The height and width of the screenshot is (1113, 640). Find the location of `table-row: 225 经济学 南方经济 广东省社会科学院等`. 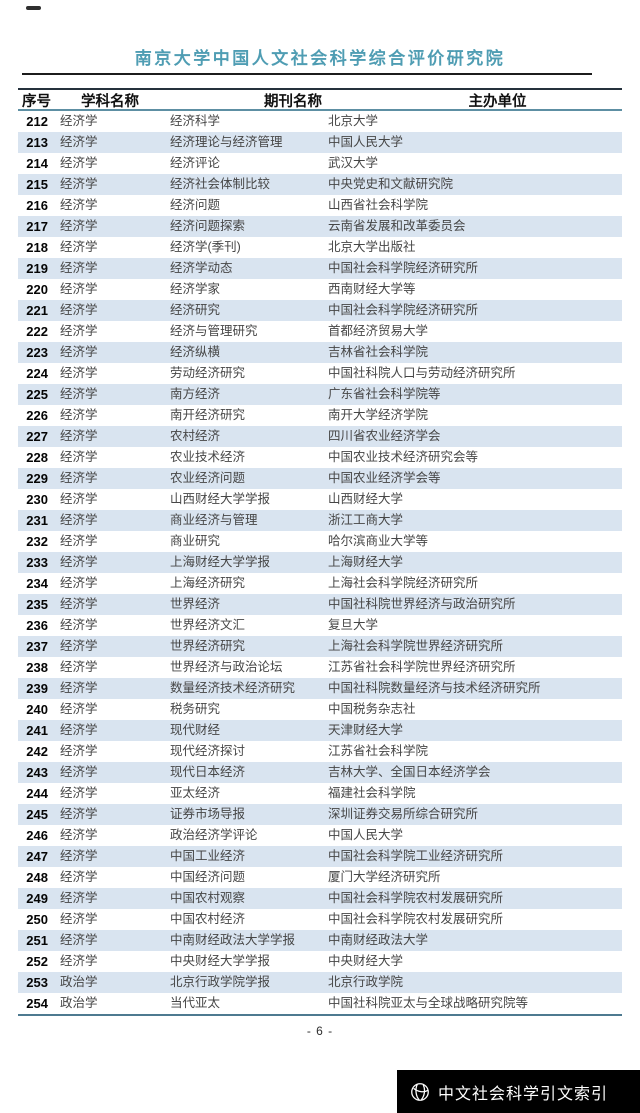

table-row: 225 经济学 南方经济 广东省社会科学院等 is located at coordinates (320, 394).